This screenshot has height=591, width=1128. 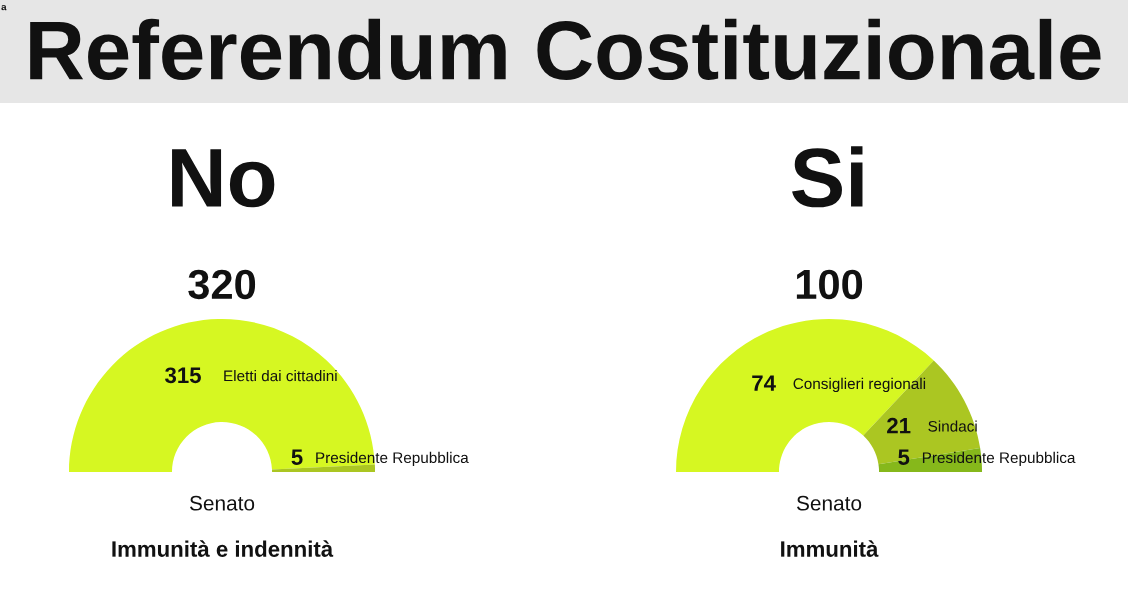 What do you see at coordinates (222, 284) in the screenshot?
I see `text: 320` at bounding box center [222, 284].